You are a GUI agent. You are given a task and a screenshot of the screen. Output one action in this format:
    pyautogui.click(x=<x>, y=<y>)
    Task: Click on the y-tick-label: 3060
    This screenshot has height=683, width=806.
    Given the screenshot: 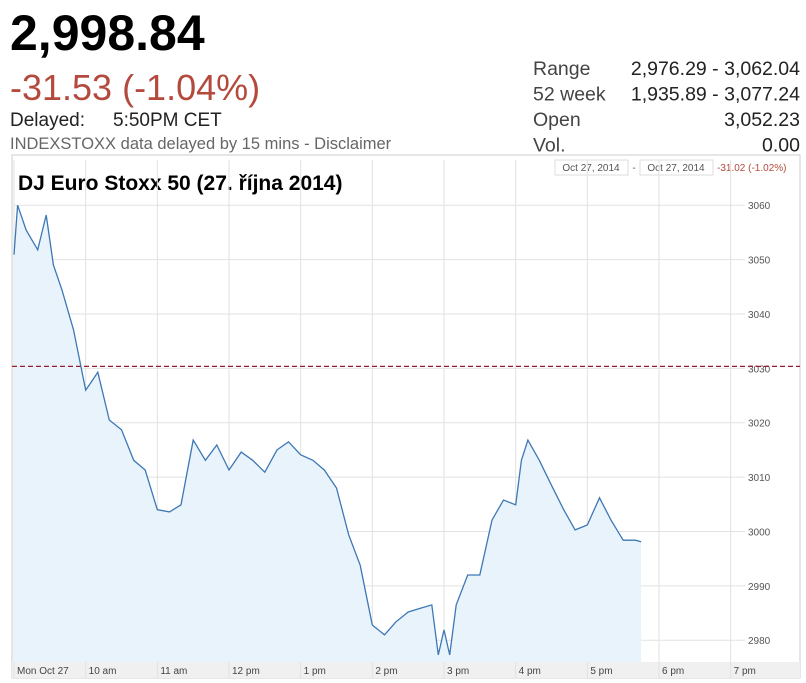 What is the action you would take?
    pyautogui.click(x=759, y=206)
    